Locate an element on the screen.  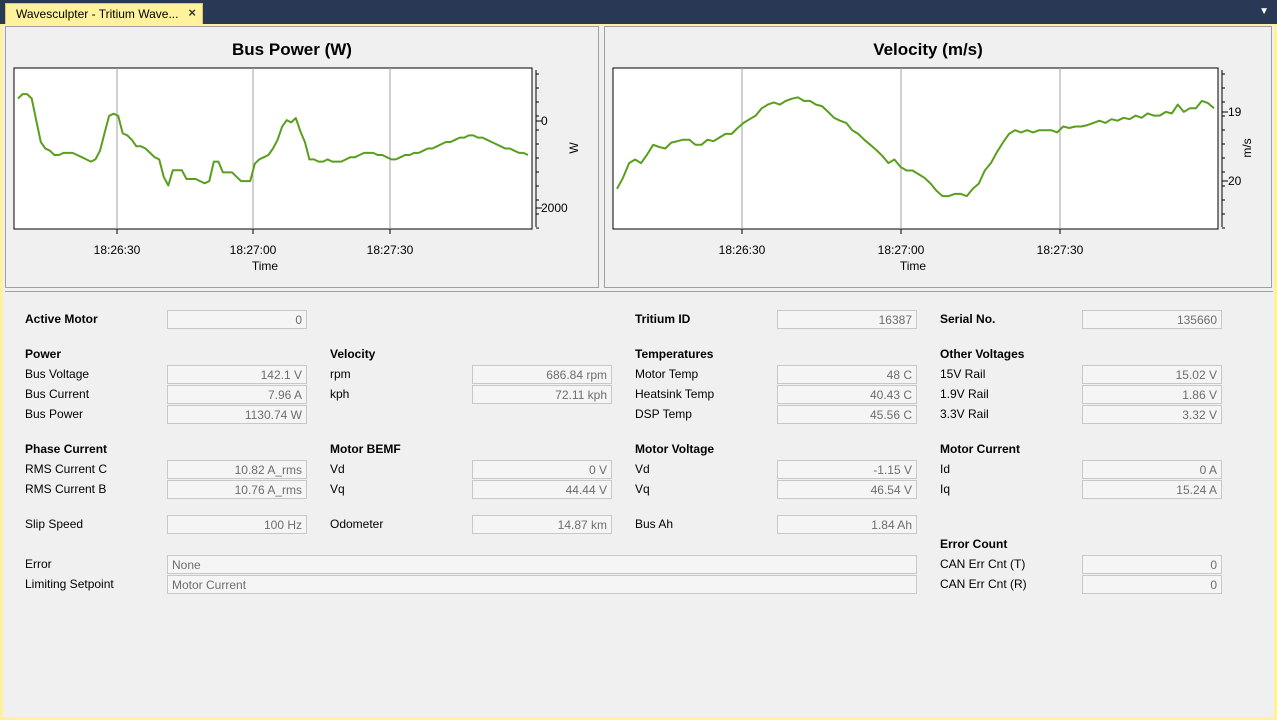
motor-bemf-header: Motor BEMF is located at coordinates (365, 449).